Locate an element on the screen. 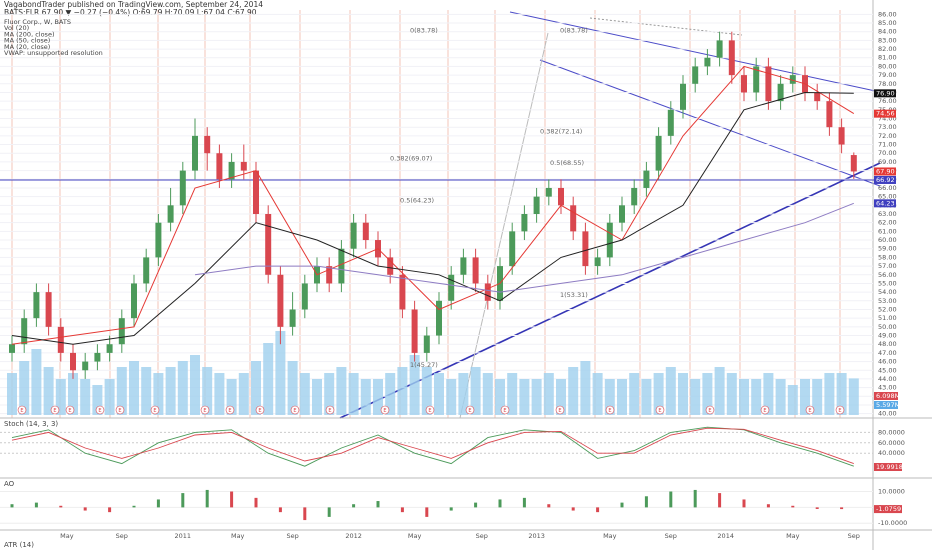 This screenshot has width=932, height=550. price-tag-label: 74.56 is located at coordinates (885, 114).